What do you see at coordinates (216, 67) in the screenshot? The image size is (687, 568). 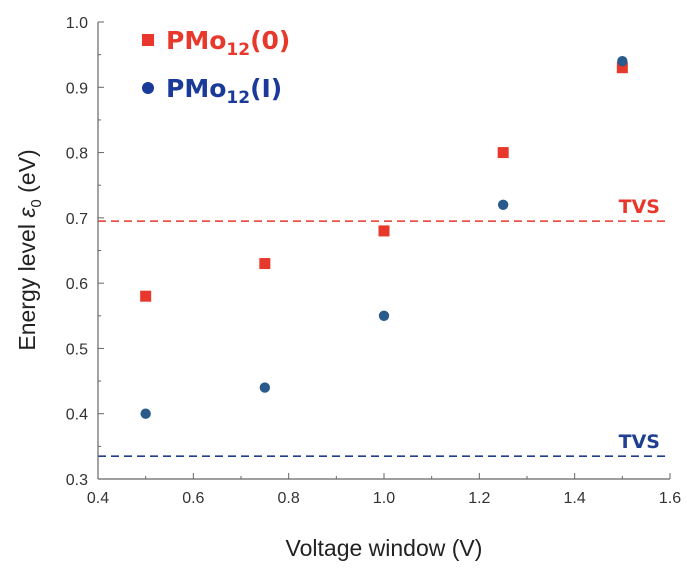 I see `legend: PMo12(0) PMo12(I)` at bounding box center [216, 67].